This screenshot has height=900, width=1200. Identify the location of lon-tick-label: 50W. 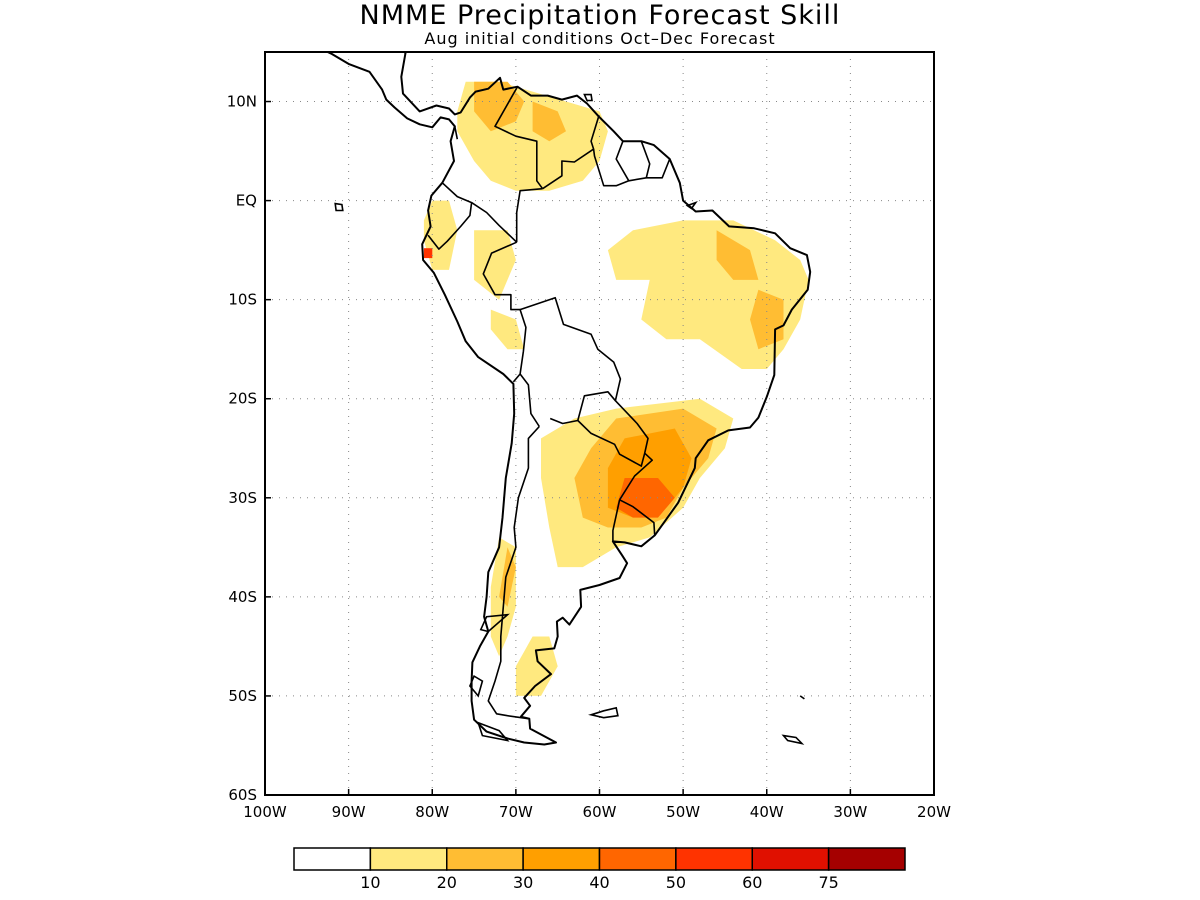
(683, 812).